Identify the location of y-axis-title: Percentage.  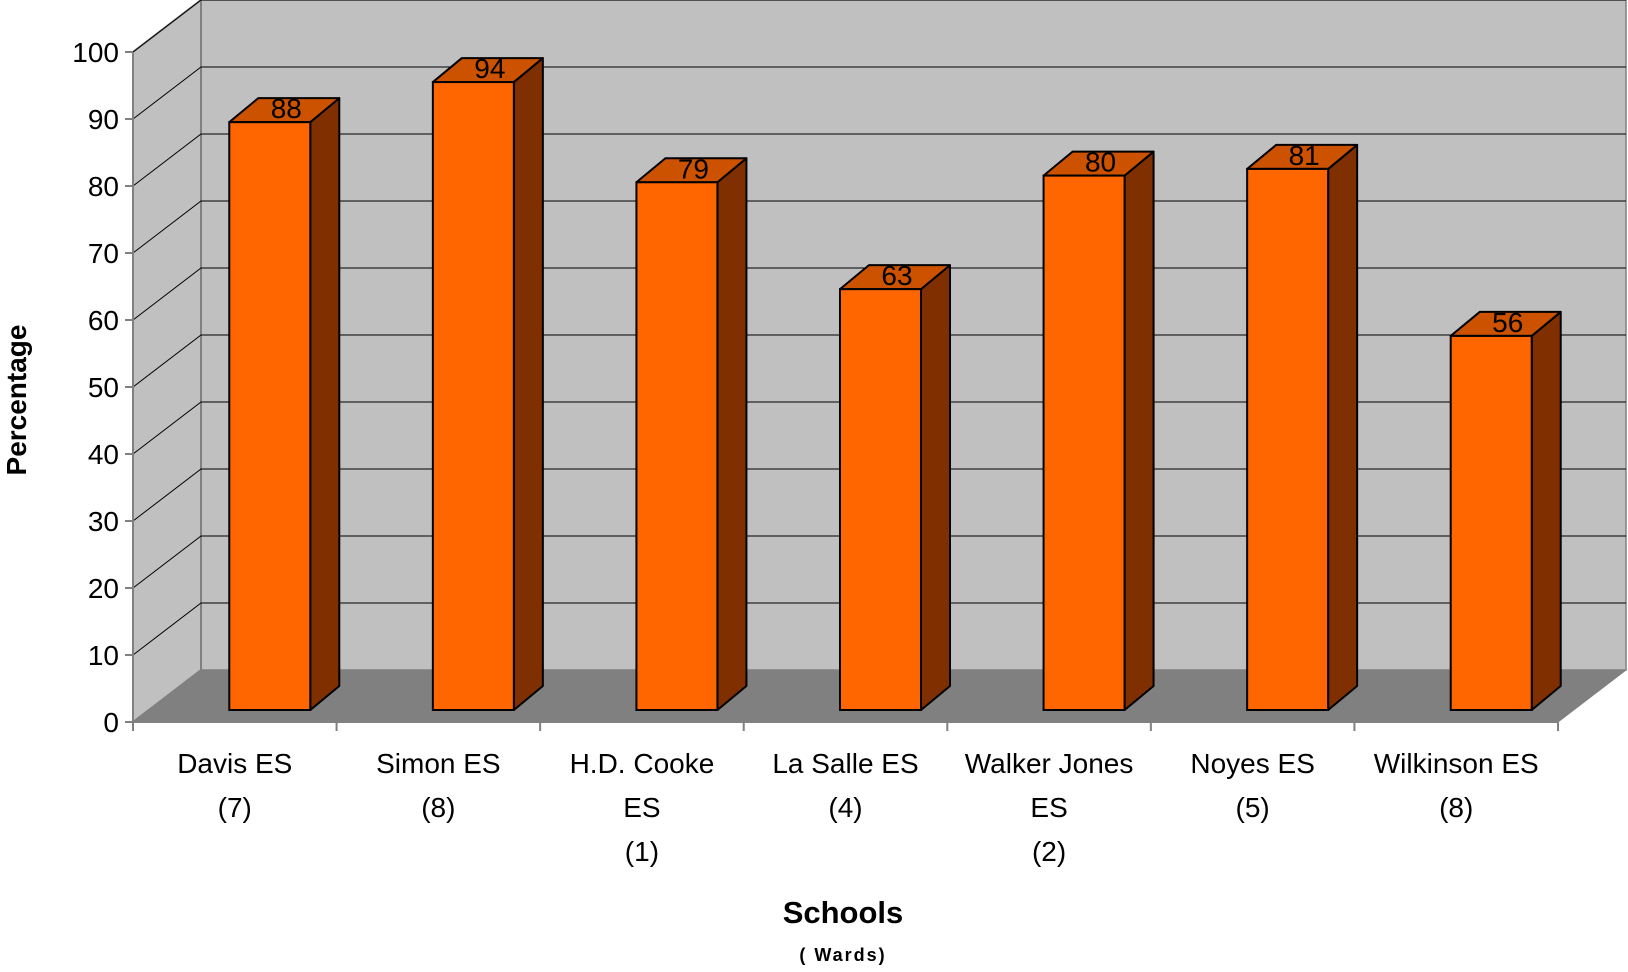
(16, 400).